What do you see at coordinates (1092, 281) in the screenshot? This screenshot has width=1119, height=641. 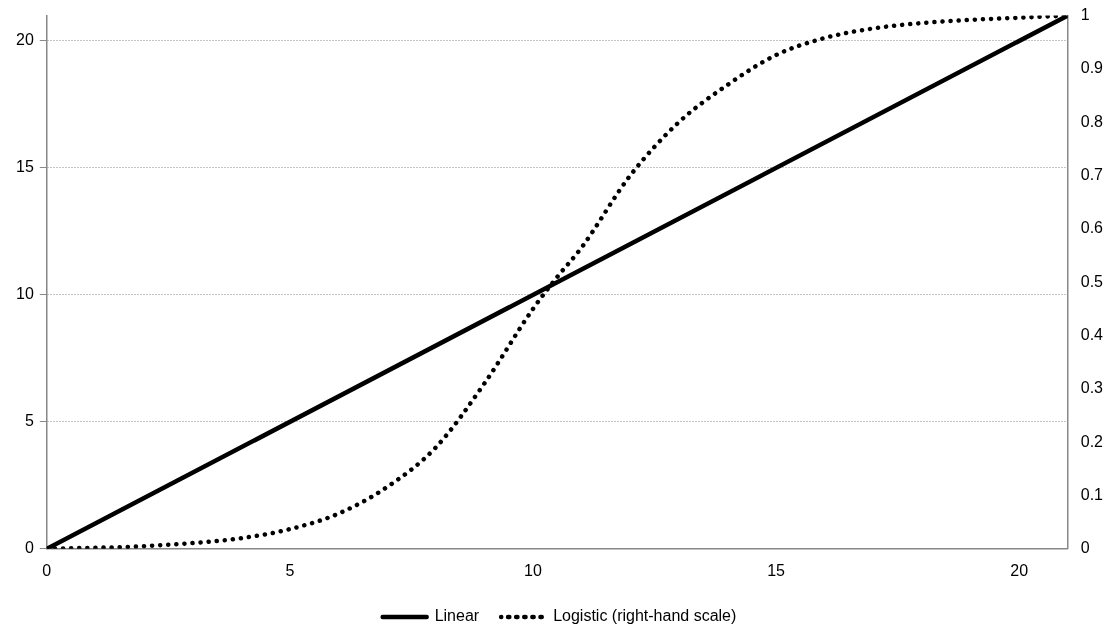 I see `y2-tick-label: 0.5` at bounding box center [1092, 281].